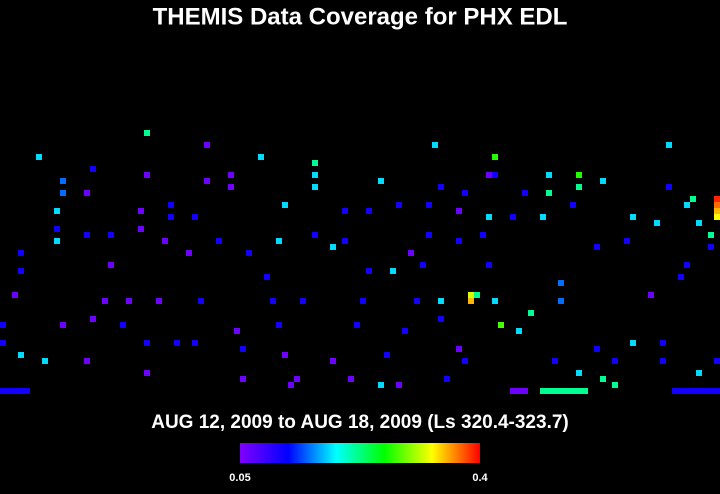 The image size is (720, 494). What do you see at coordinates (480, 478) in the screenshot?
I see `colorbar-tick-label: 0.4` at bounding box center [480, 478].